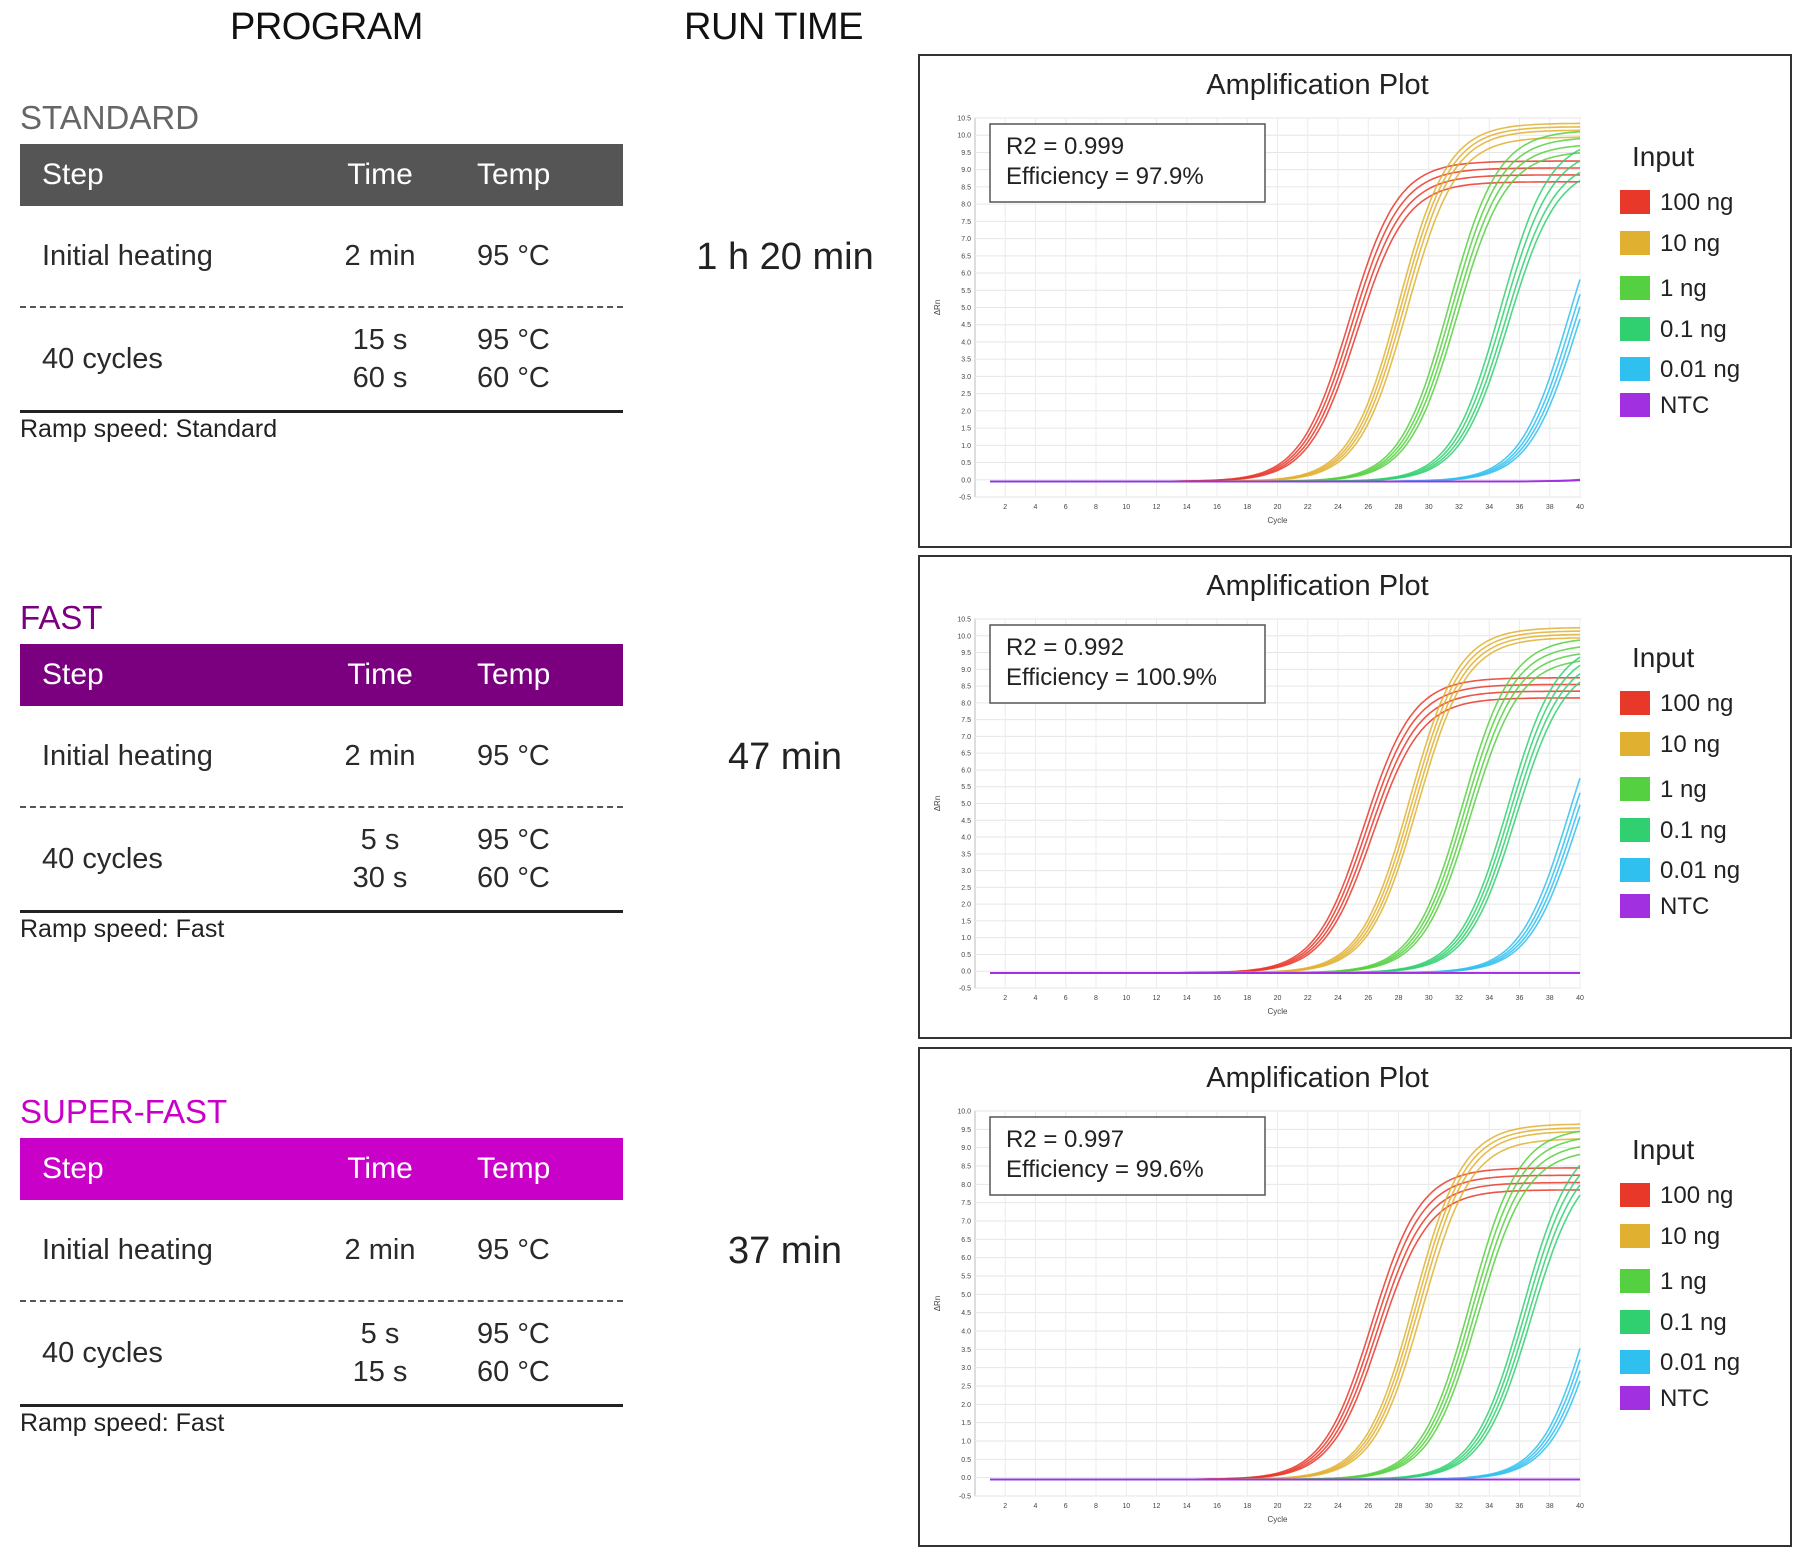 The image size is (1800, 1560). What do you see at coordinates (785, 757) in the screenshot?
I see `run-time-fast: 47 min` at bounding box center [785, 757].